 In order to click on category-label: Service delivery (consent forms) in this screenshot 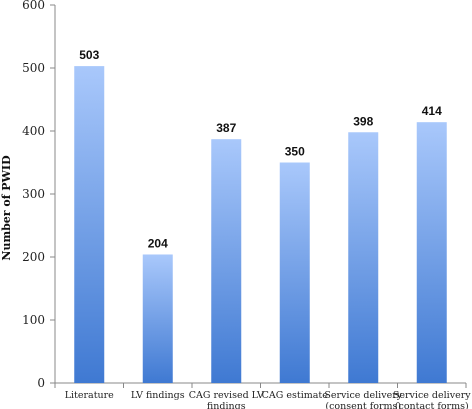, I will do `click(363, 399)`.